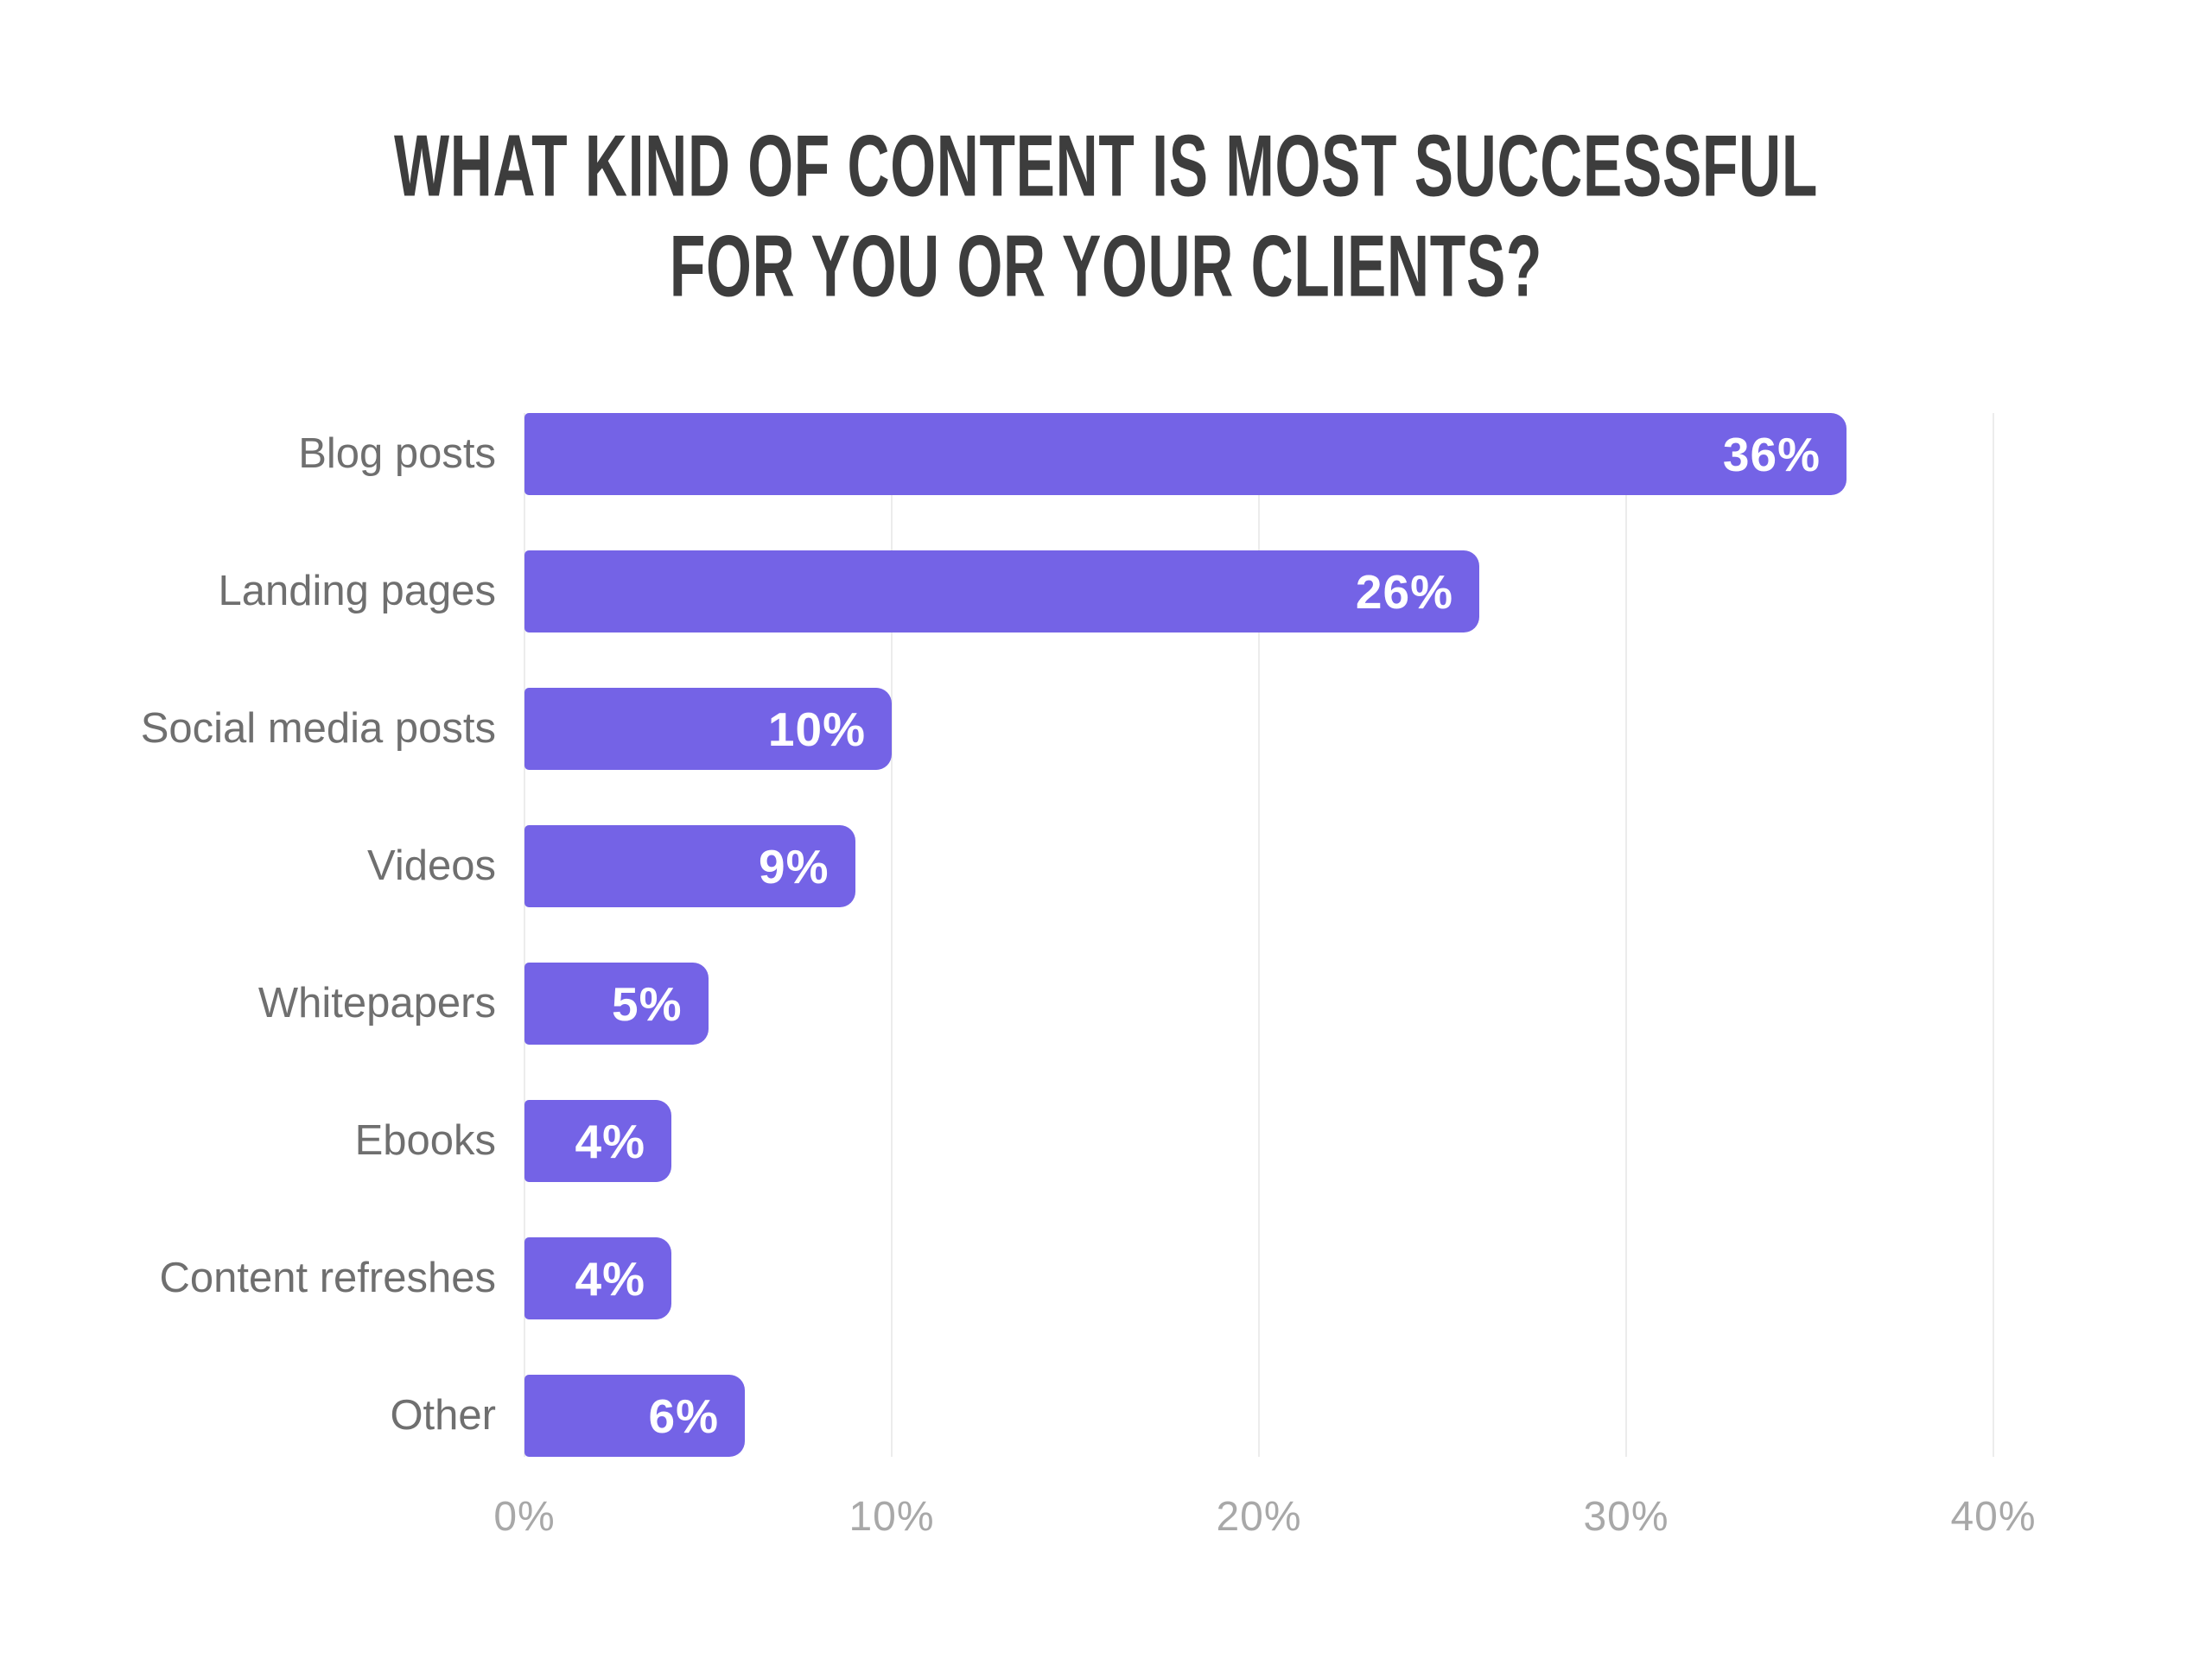 The height and width of the screenshot is (1659, 2212). What do you see at coordinates (1404, 591) in the screenshot?
I see `bar-value-label: 26%` at bounding box center [1404, 591].